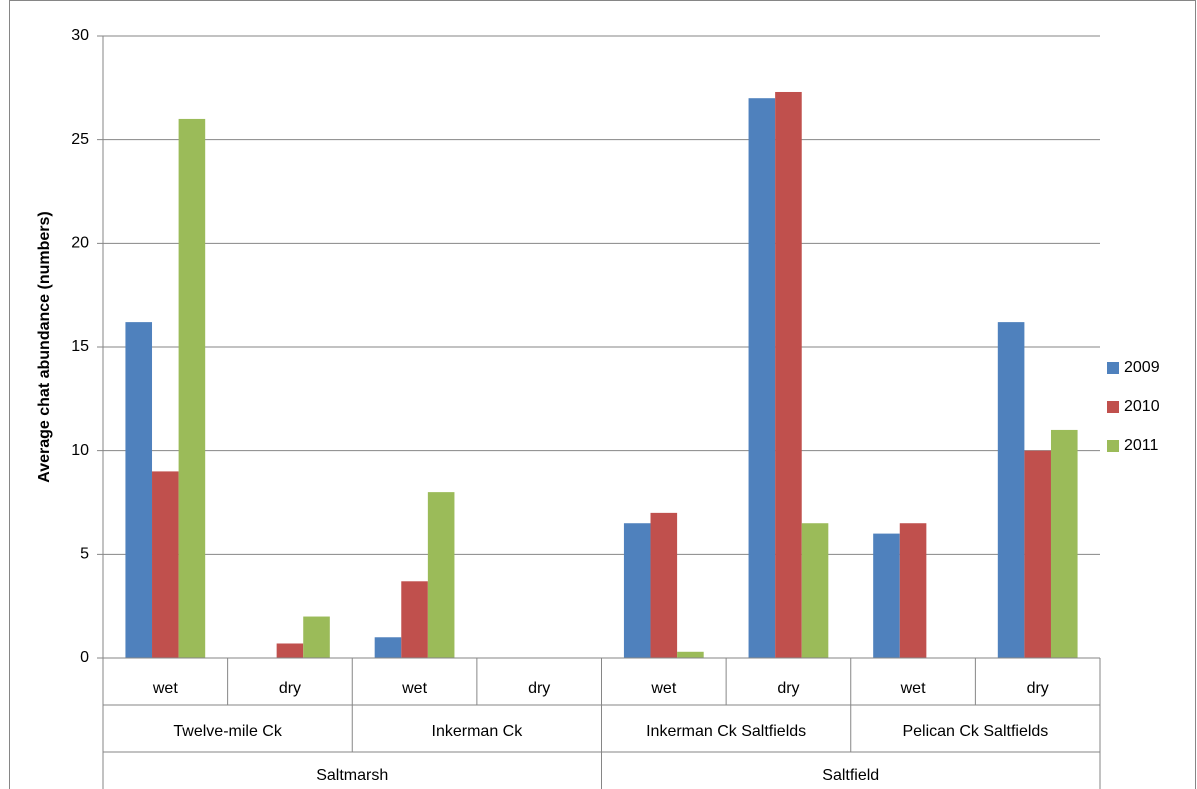 This screenshot has width=1197, height=789. I want to click on group-label: Twelve-mile Ck, so click(227, 731).